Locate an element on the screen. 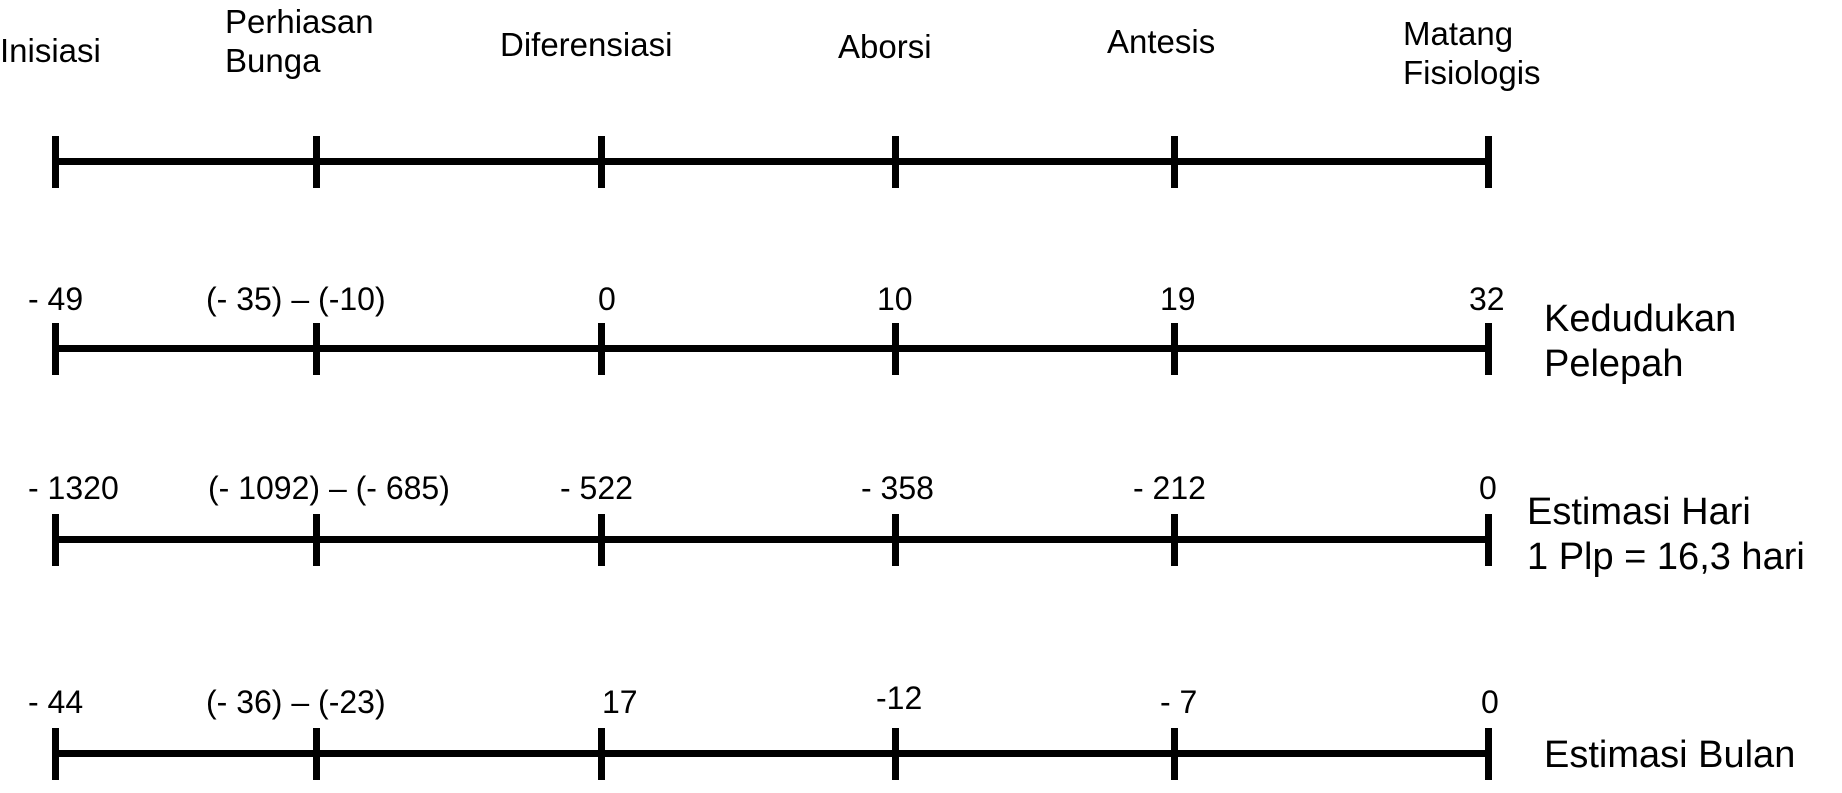 This screenshot has width=1842, height=793. row-label-line1: Estimasi Bulan is located at coordinates (1670, 755).